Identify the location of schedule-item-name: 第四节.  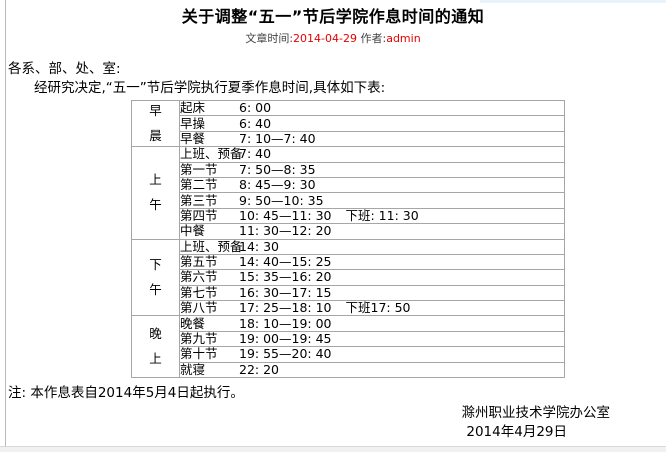
(199, 215).